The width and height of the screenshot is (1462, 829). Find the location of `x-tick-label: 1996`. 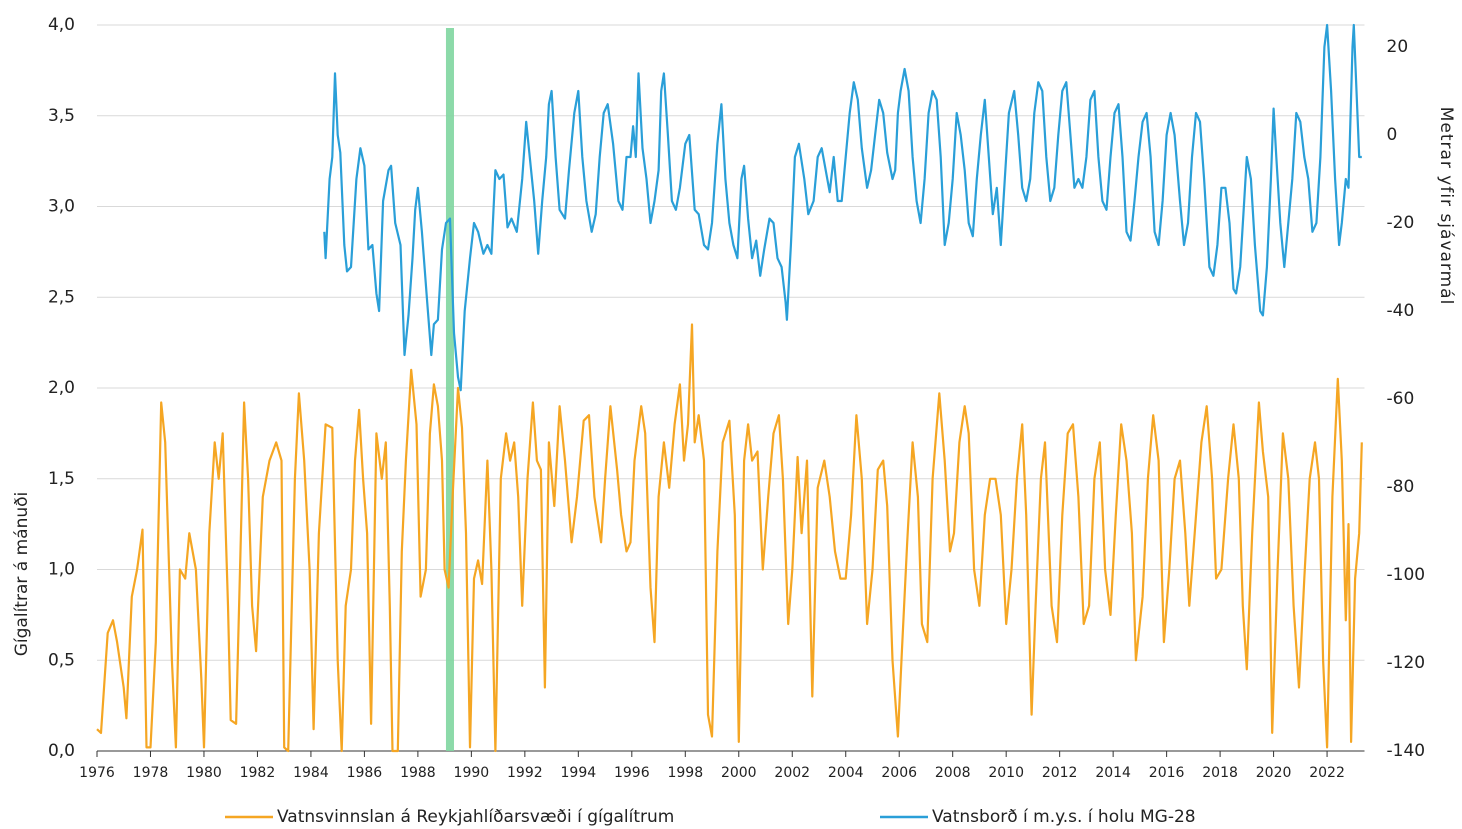

x-tick-label: 1996 is located at coordinates (632, 773).